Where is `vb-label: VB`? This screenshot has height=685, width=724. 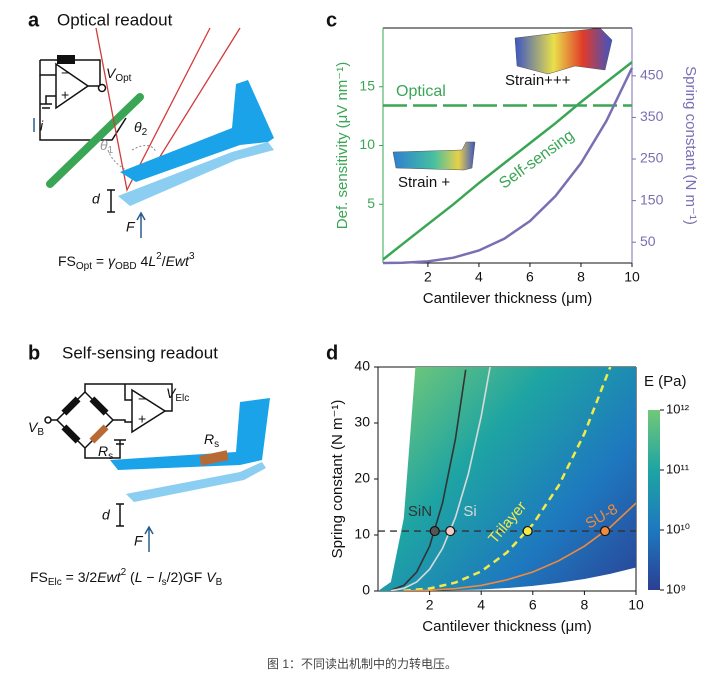
vb-label: VB is located at coordinates (36, 428).